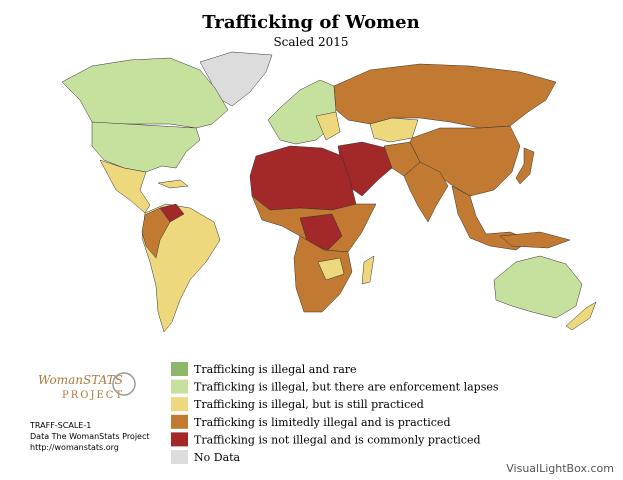 This screenshot has height=480, width=623. What do you see at coordinates (125, 186) in the screenshot?
I see `mexico` at bounding box center [125, 186].